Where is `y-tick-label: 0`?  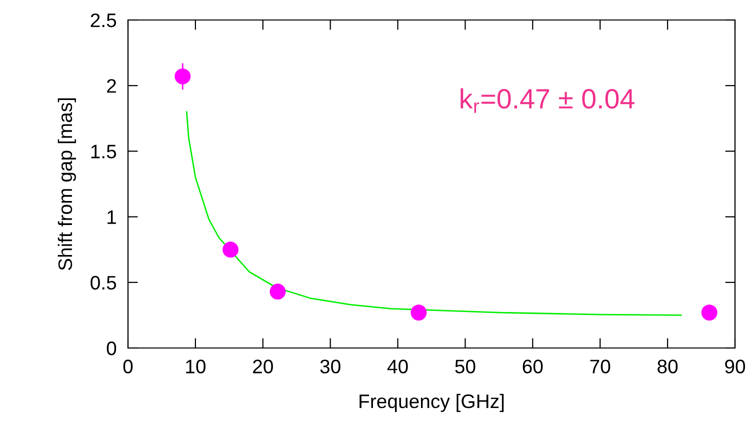
y-tick-label: 0 is located at coordinates (111, 348).